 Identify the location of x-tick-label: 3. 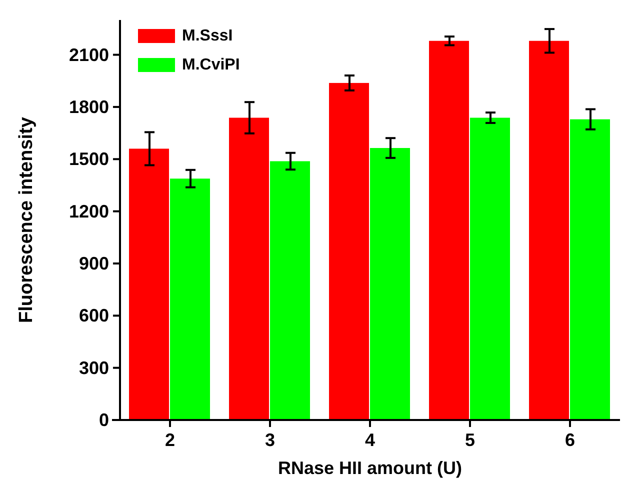
(270, 440).